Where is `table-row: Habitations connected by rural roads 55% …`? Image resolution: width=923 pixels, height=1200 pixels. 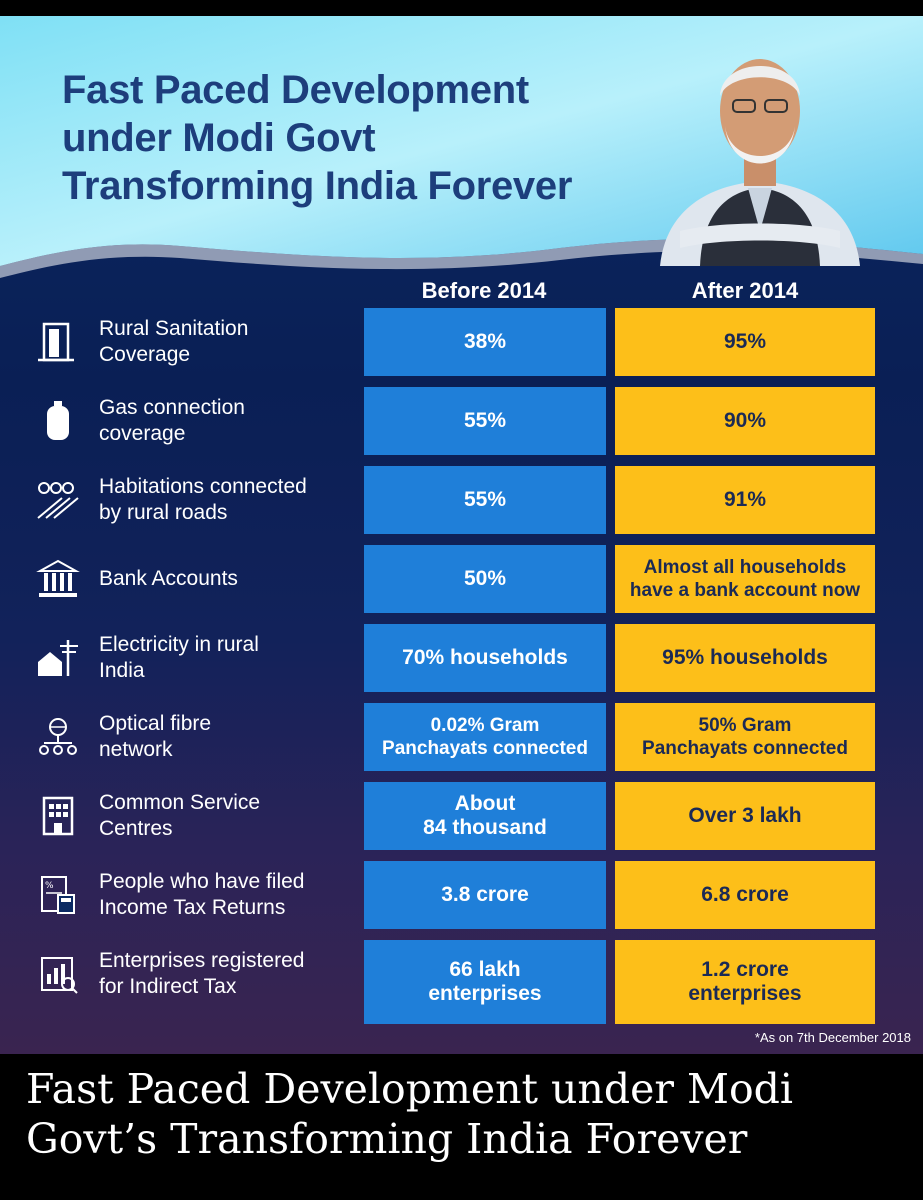 table-row: Habitations connected by rural roads 55% … is located at coordinates (461, 500).